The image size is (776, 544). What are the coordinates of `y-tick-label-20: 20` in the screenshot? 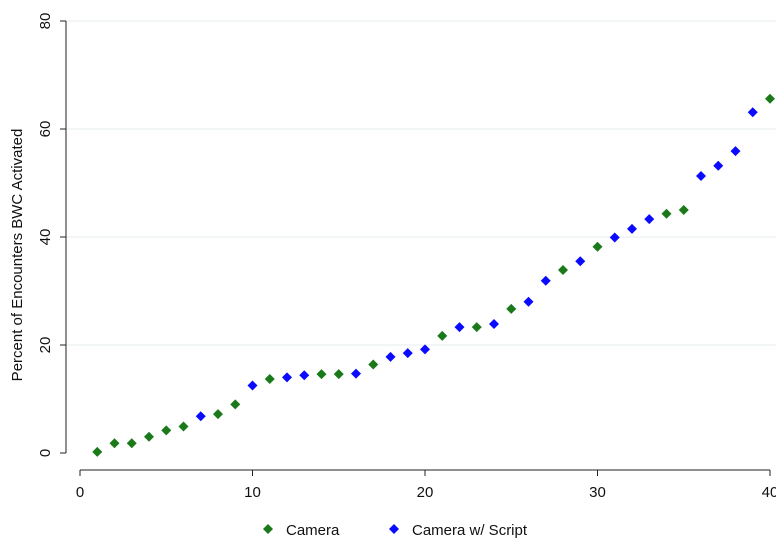 It's located at (45, 345).